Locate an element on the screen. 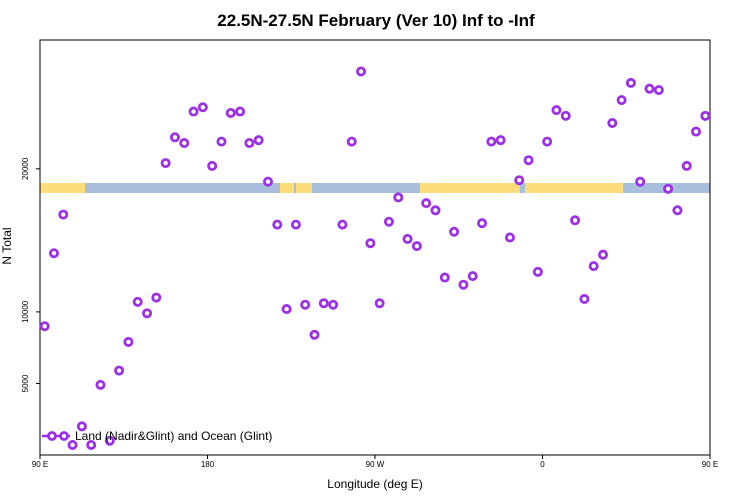 This screenshot has height=500, width=750. legend: Land (Nadir&Glint) and Ocean (Glint) is located at coordinates (157, 436).